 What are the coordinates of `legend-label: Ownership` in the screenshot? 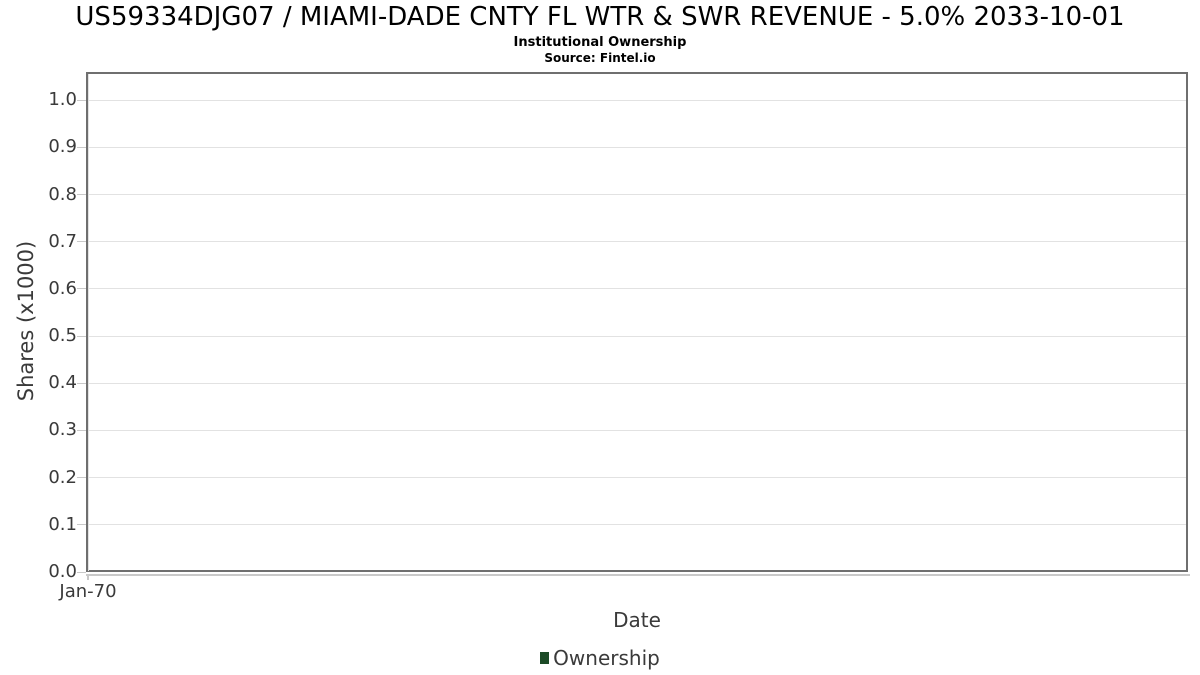 It's located at (606, 658).